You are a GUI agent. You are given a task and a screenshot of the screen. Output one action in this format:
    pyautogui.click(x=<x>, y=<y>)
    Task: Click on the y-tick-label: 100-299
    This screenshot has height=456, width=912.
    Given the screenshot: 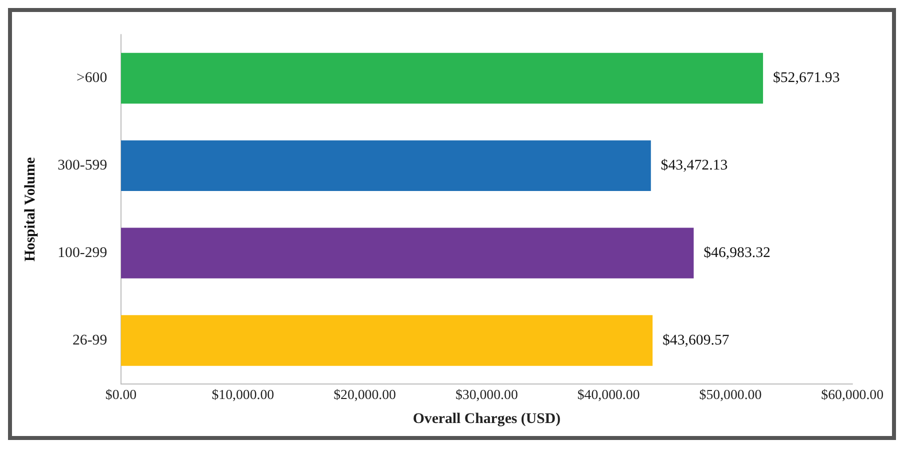 What is the action you would take?
    pyautogui.click(x=83, y=253)
    